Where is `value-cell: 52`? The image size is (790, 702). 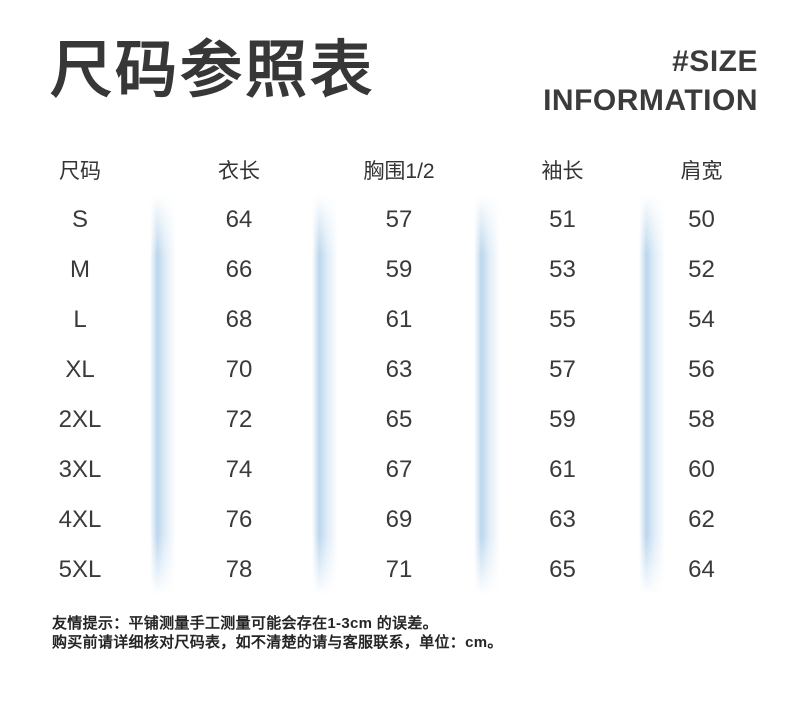
value-cell: 52 is located at coordinates (701, 269).